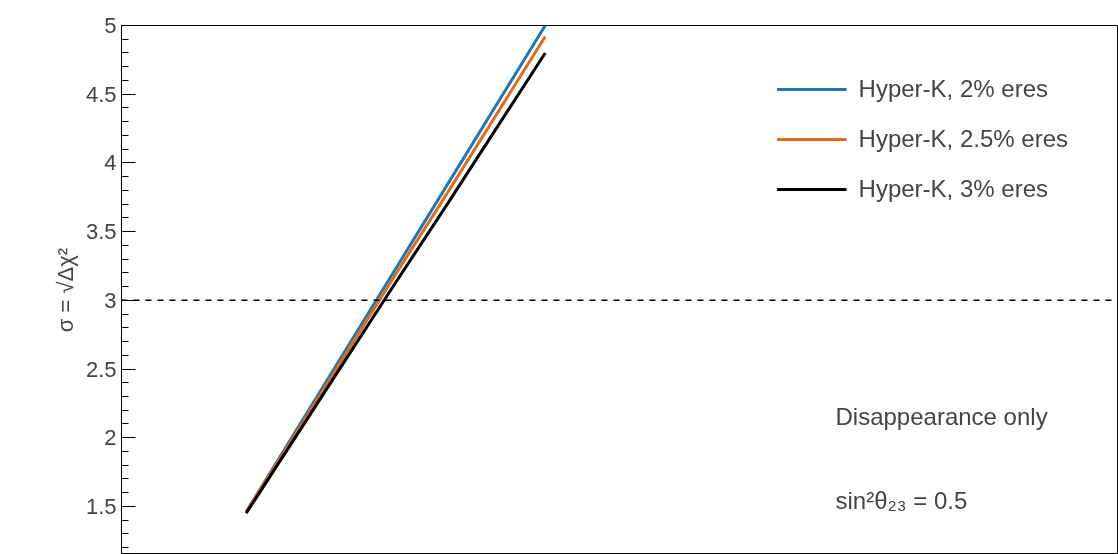  Describe the element at coordinates (963, 139) in the screenshot. I see `legend-label: Hyper-K, 2.5% eres` at that location.